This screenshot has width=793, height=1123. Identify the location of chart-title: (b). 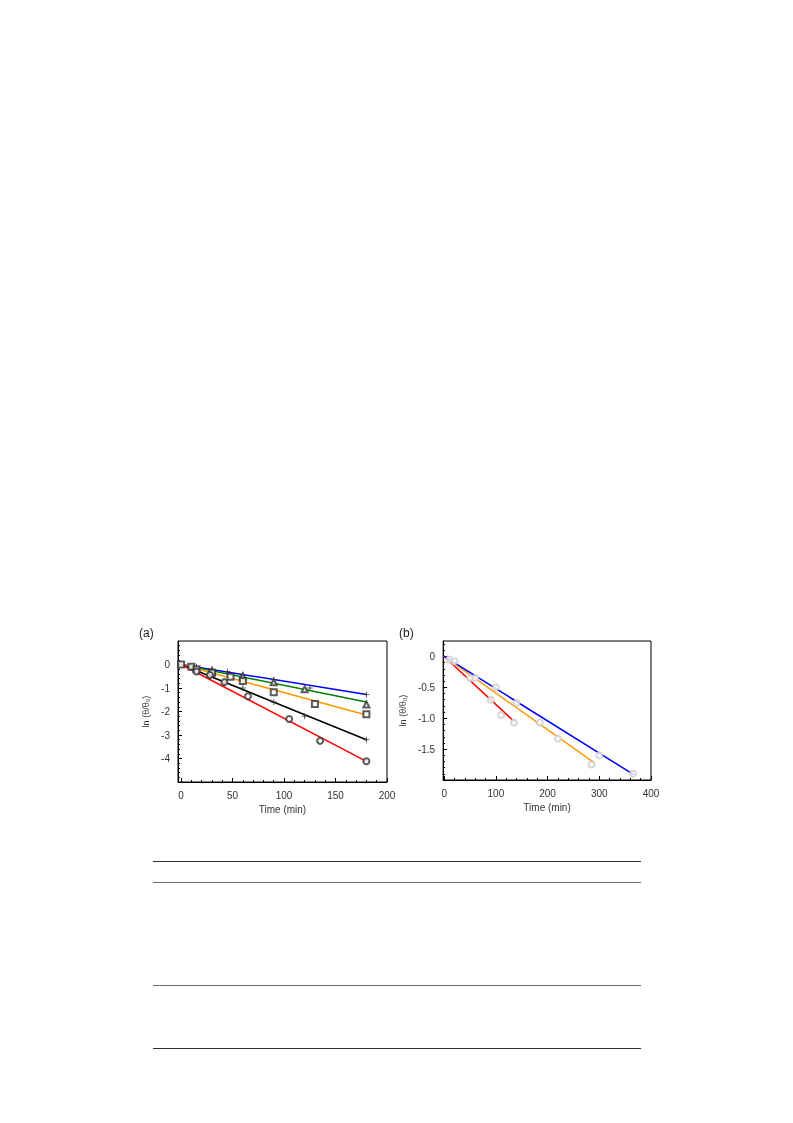
(406, 633).